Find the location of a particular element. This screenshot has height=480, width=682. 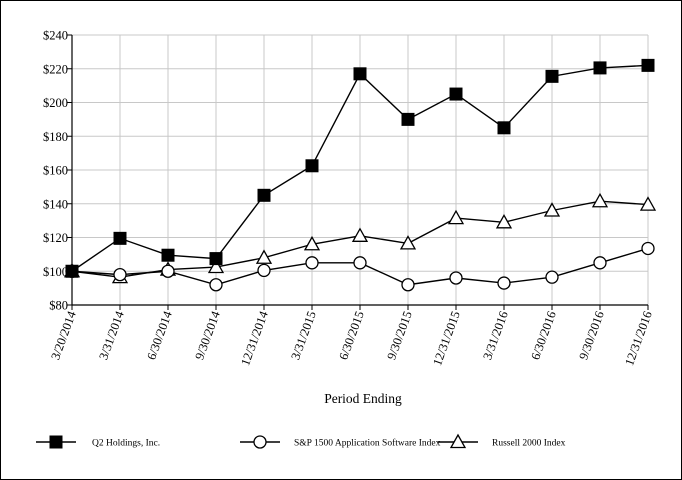

y-tick-label: $180 is located at coordinates (55, 137).